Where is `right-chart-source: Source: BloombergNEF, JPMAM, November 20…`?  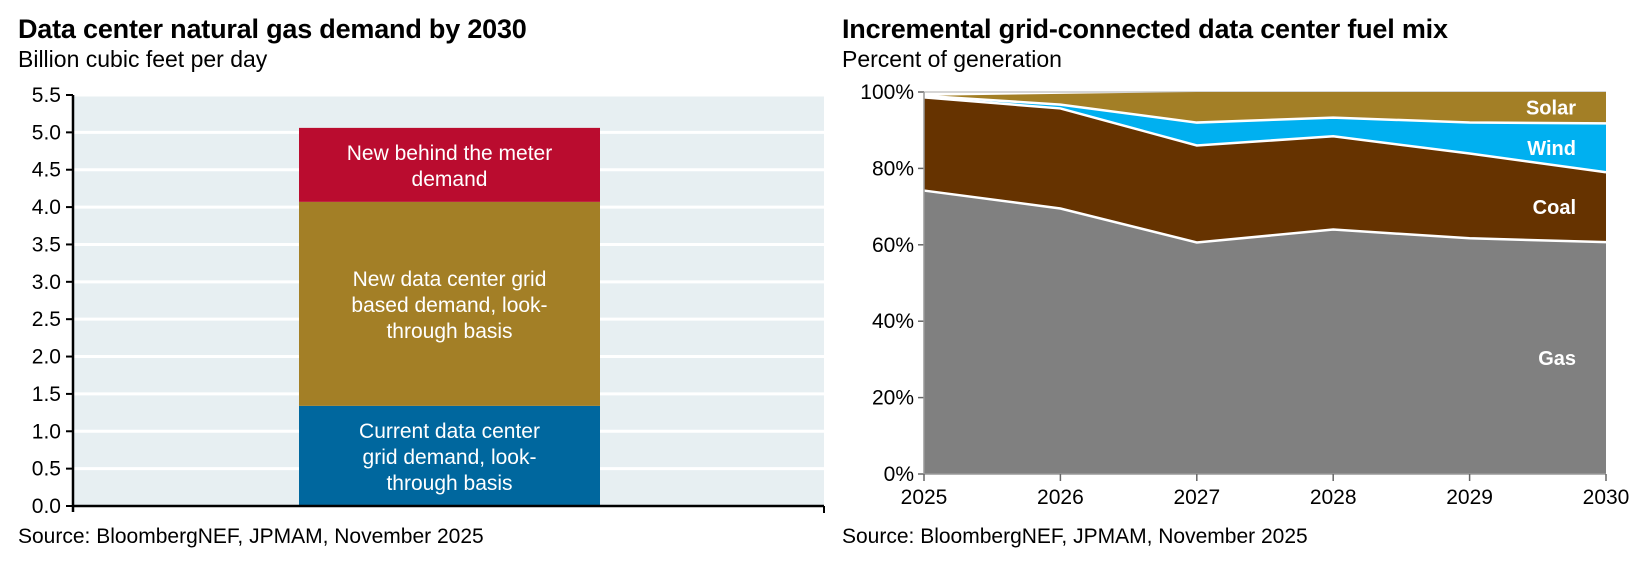
right-chart-source: Source: BloombergNEF, JPMAM, November 20… is located at coordinates (1075, 536).